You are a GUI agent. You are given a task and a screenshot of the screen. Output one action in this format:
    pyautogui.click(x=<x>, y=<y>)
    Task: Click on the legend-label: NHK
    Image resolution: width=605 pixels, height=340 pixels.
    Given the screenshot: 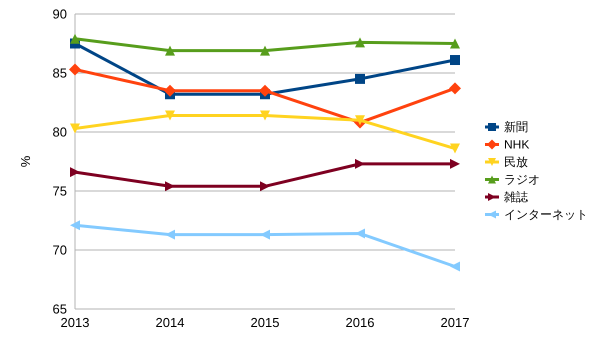 What is the action you would take?
    pyautogui.click(x=517, y=145)
    